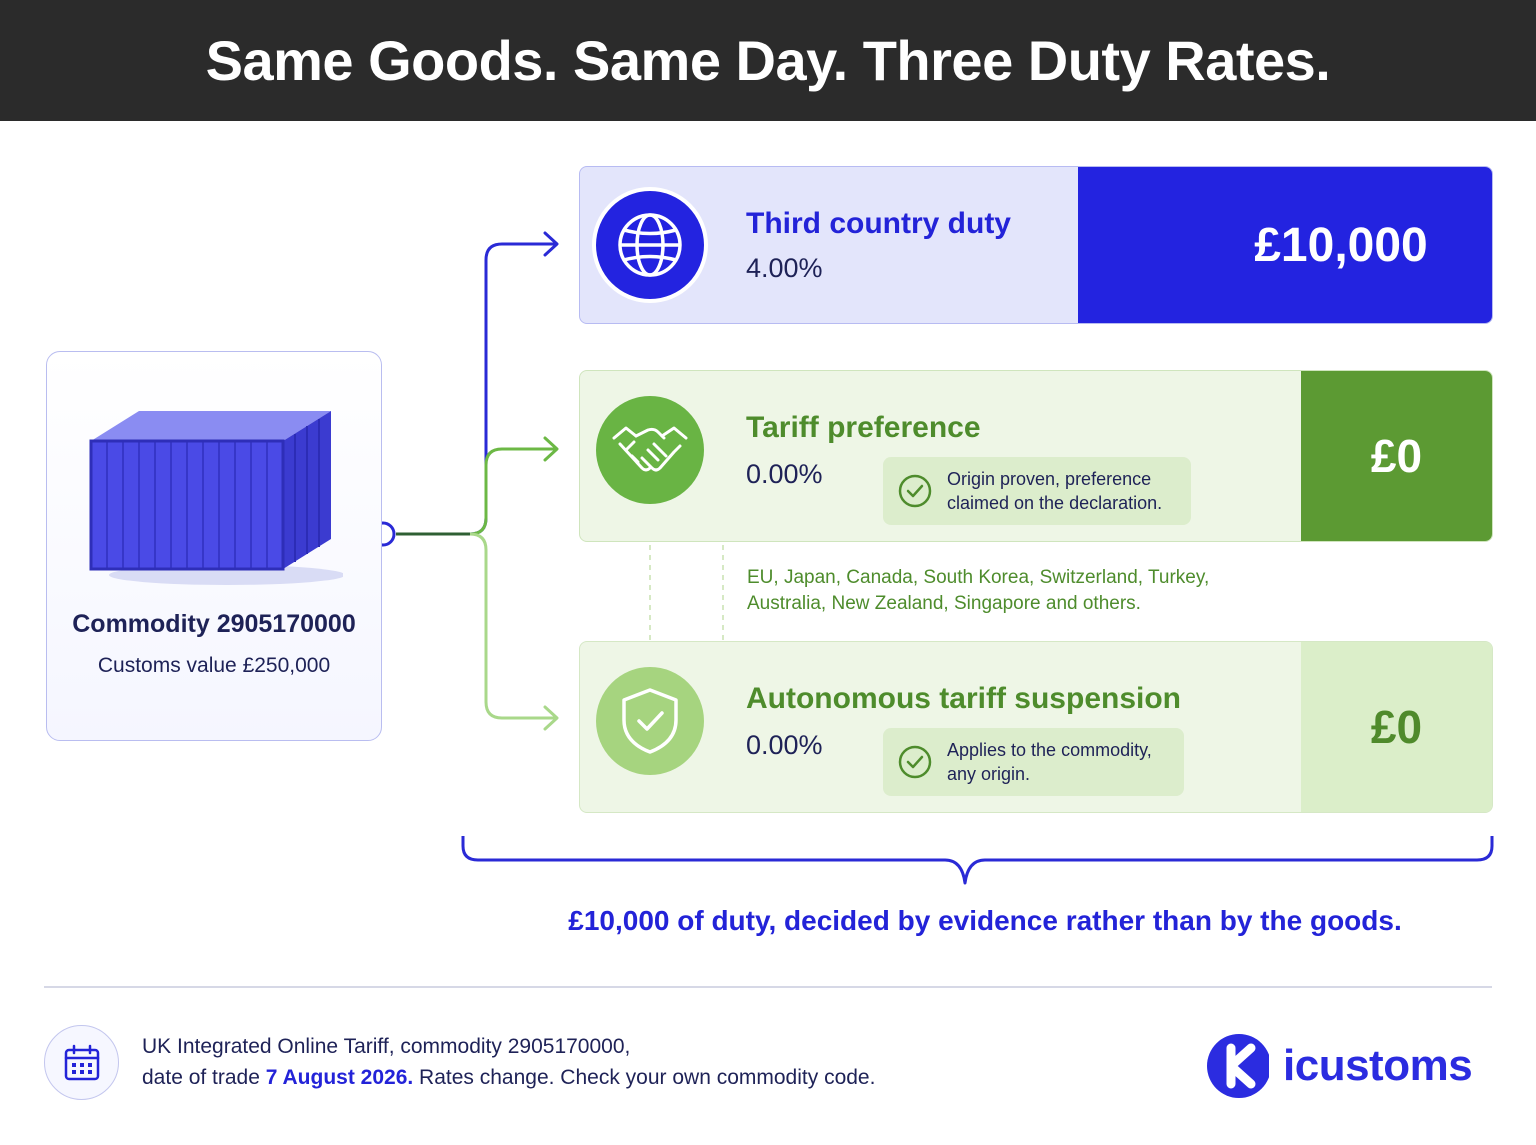  Describe the element at coordinates (81, 1062) in the screenshot. I see `calendar-icon` at that location.